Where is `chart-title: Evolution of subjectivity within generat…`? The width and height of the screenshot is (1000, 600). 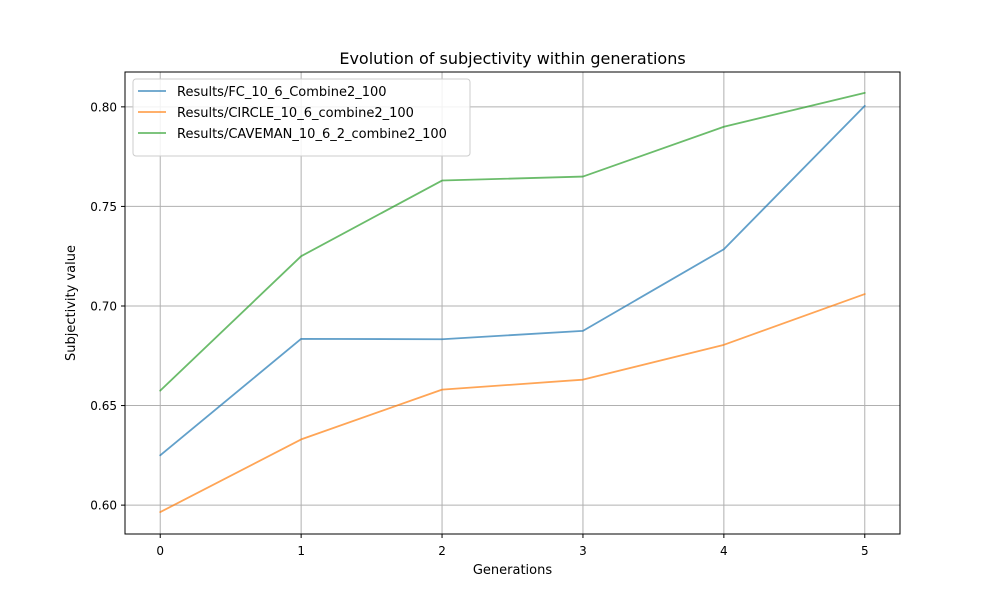
chart-title: Evolution of subjectivity within generat… is located at coordinates (512, 58).